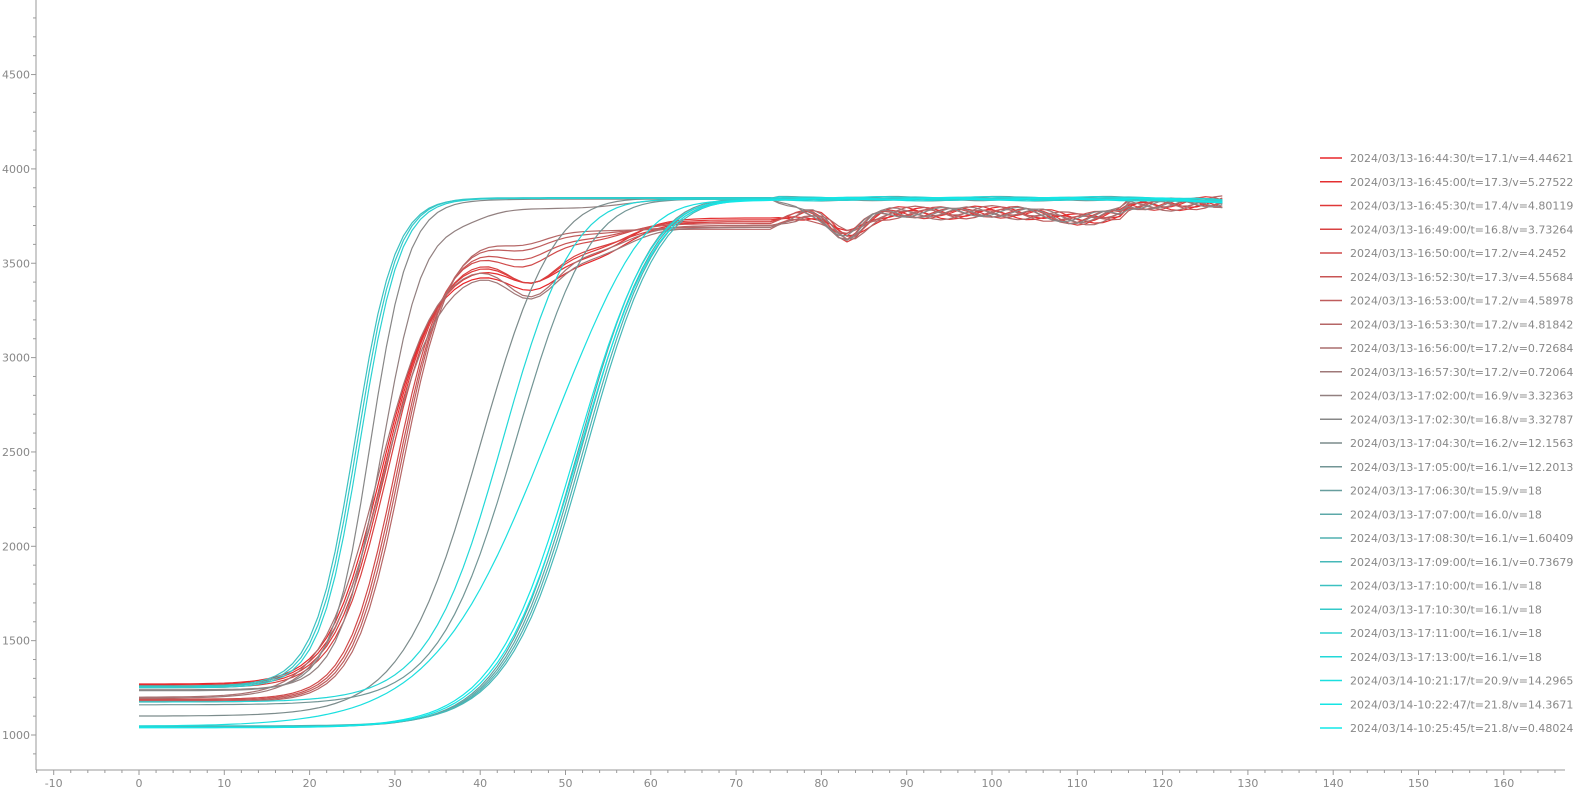  What do you see at coordinates (1458, 253) in the screenshot?
I see `legend-label: 2024/03/13-16:50:00/t=17.2/v=4.2452` at bounding box center [1458, 253].